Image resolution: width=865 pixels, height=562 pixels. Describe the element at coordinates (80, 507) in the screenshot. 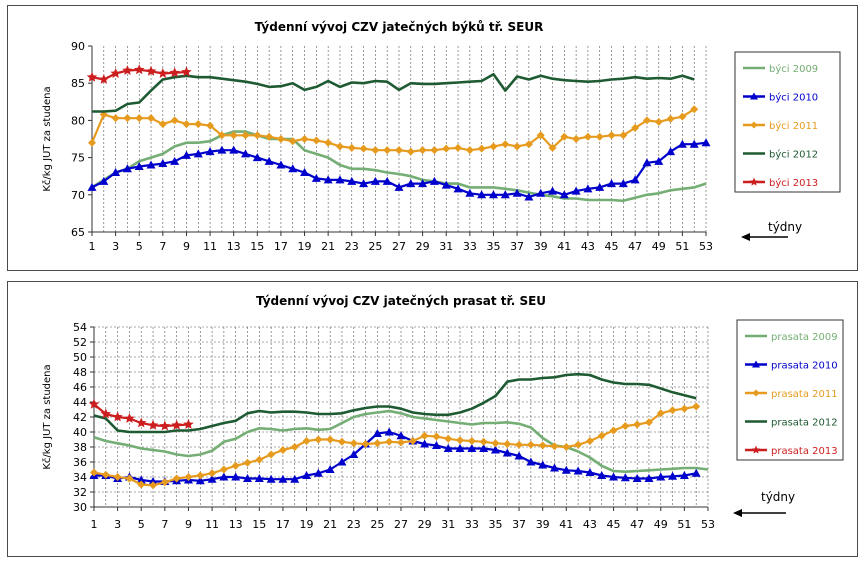

I see `y-tick-label: 30` at that location.